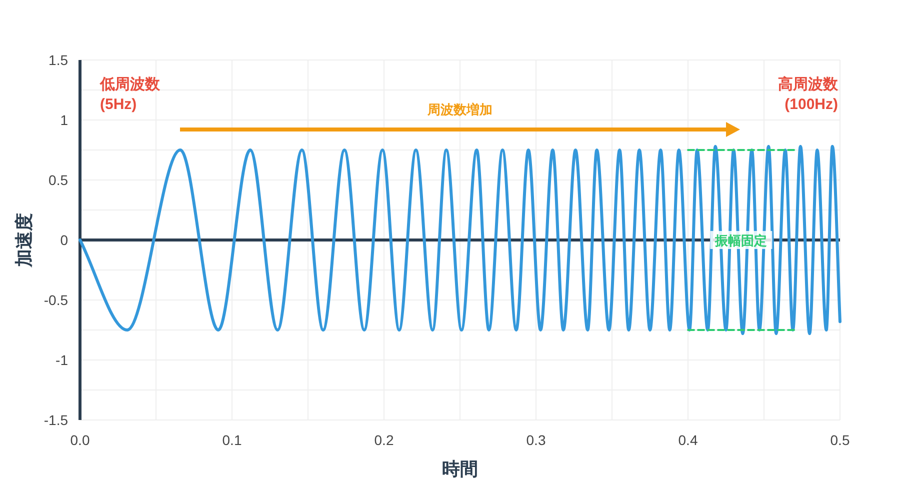 The image size is (900, 500). What do you see at coordinates (130, 94) in the screenshot?
I see `annotation: 低周波数 (5Hz)` at bounding box center [130, 94].